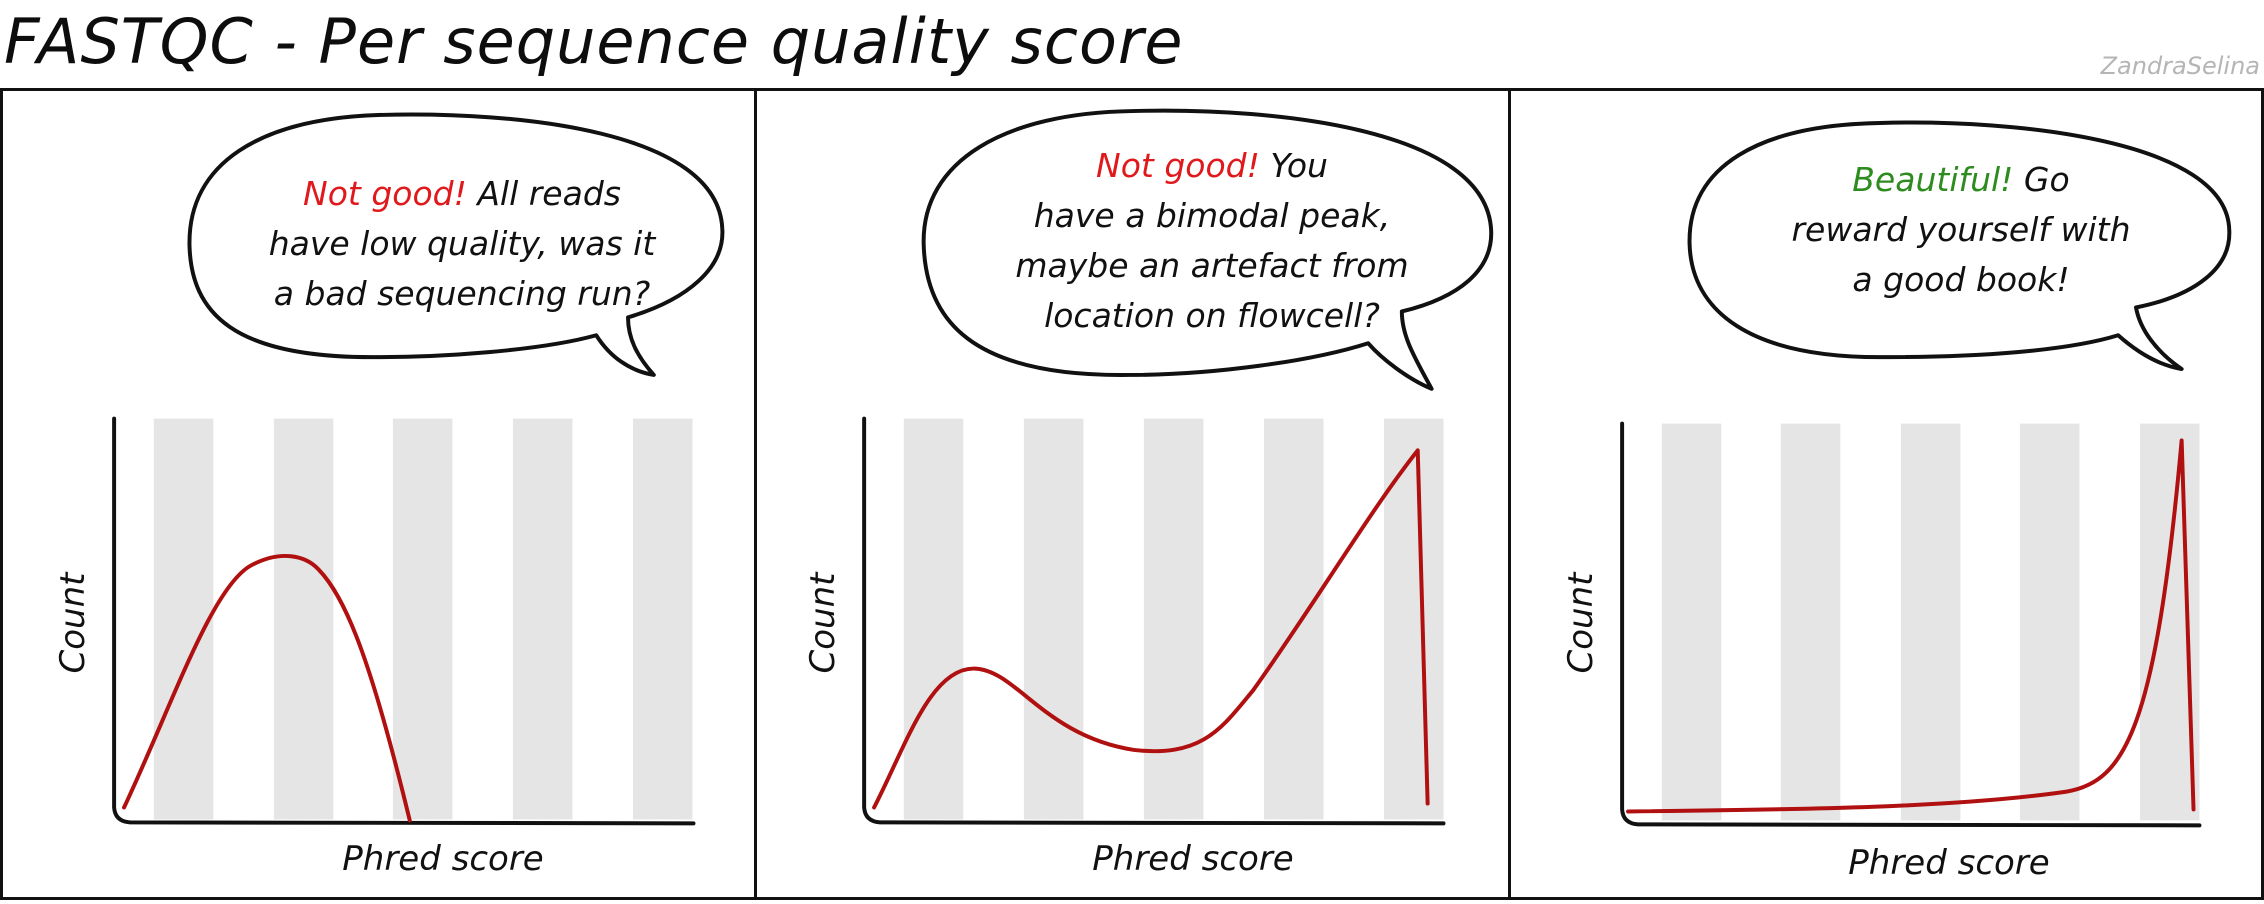  I want to click on bubble-line: have low quality, was it, so click(462, 243).